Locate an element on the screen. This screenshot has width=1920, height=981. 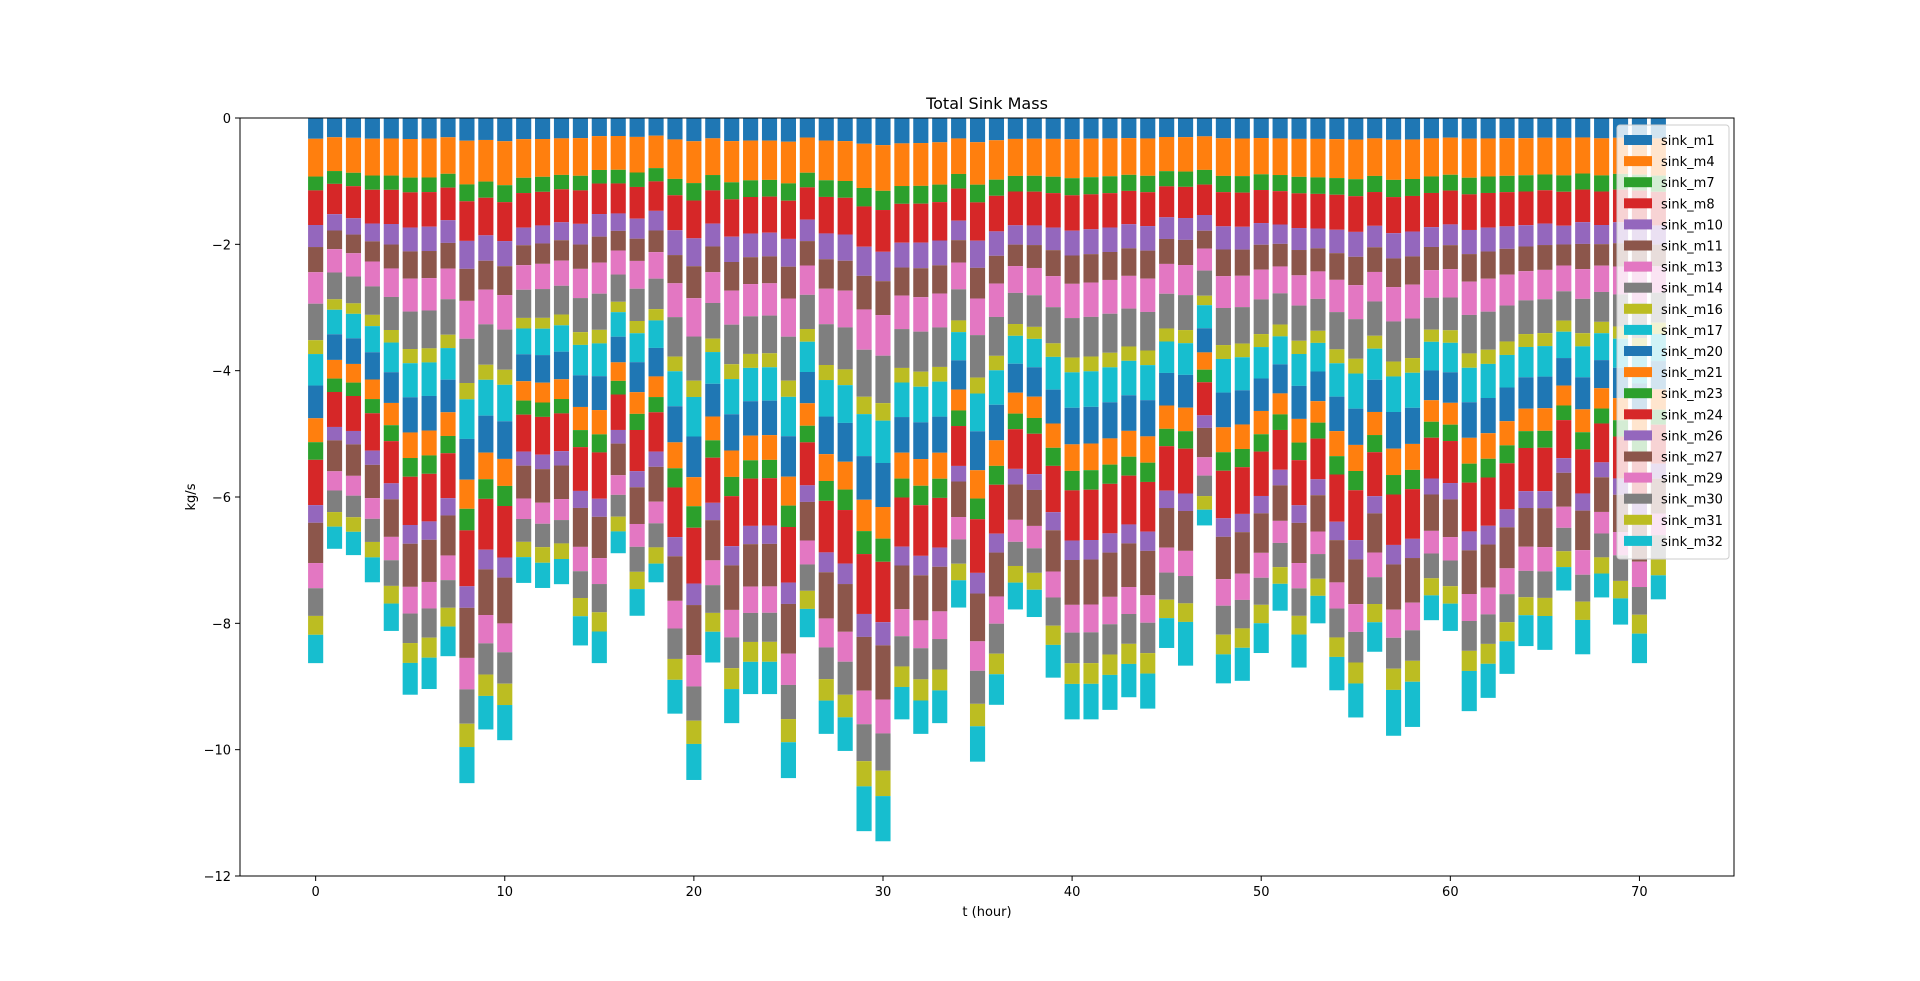
bar-segment-sink_m17-t4 is located at coordinates (391, 357).